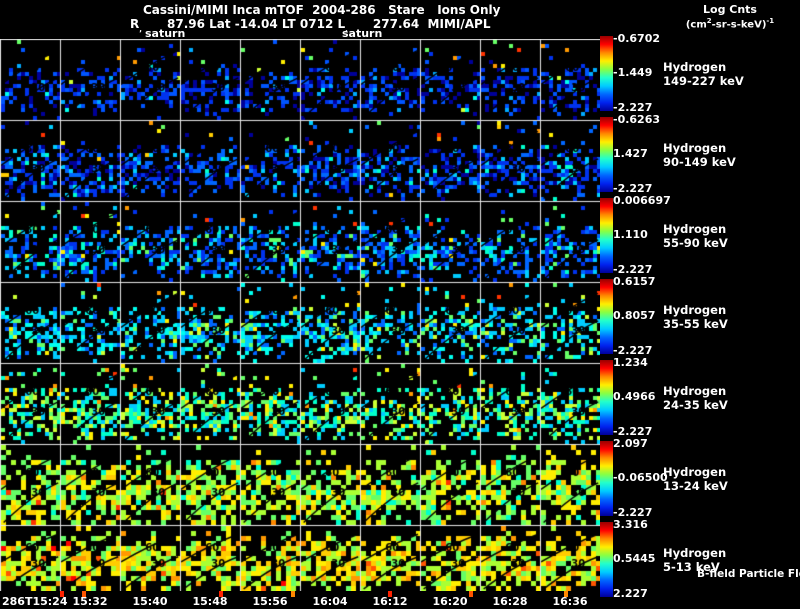  Describe the element at coordinates (691, 566) in the screenshot. I see `energy-range-label: 5-13 keV` at that location.